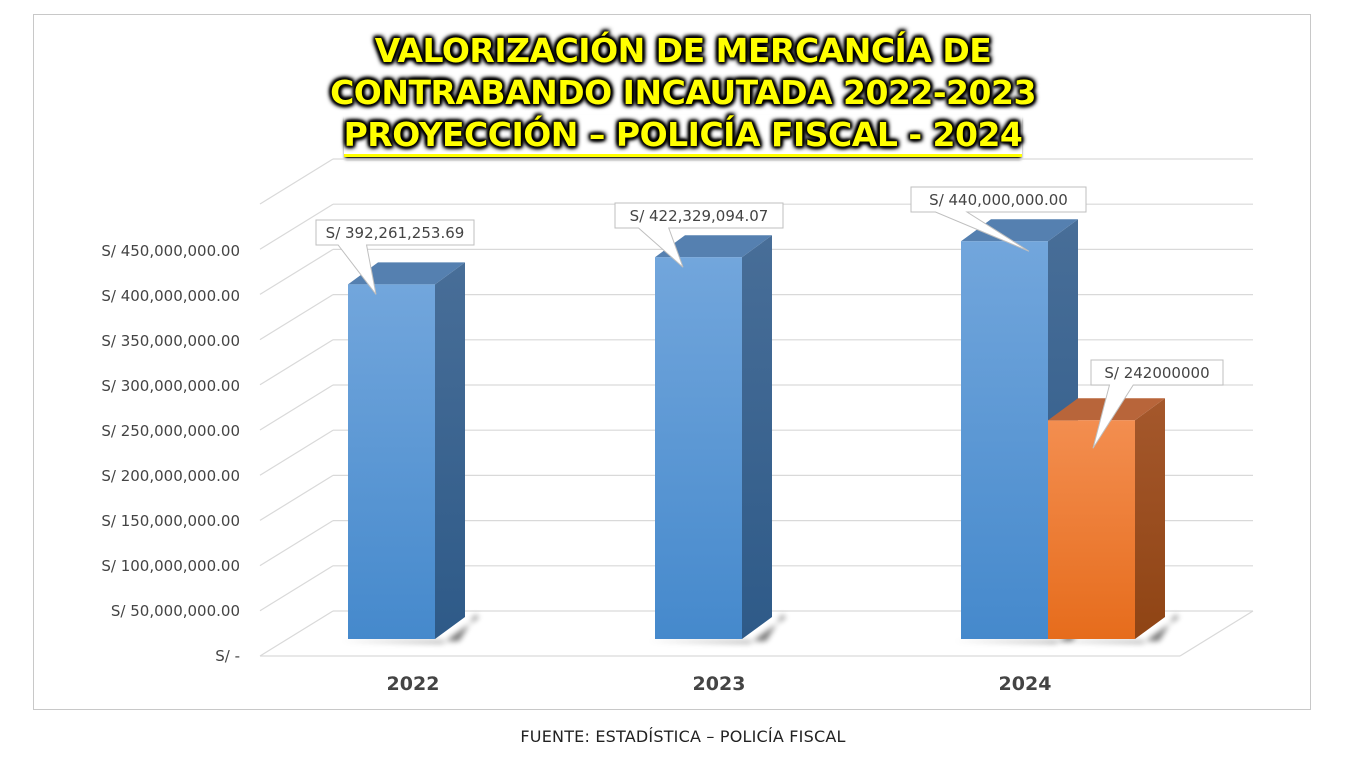  What do you see at coordinates (1156, 373) in the screenshot?
I see `svg-text: S/ 242000000` at bounding box center [1156, 373].